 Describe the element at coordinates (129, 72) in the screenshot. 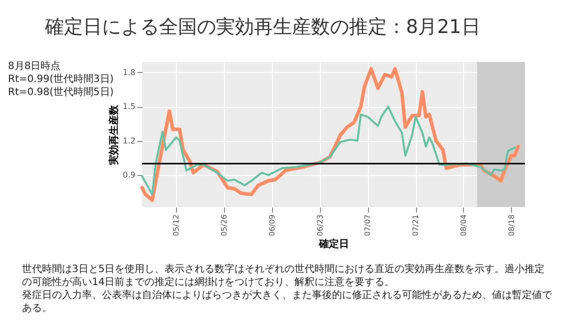

I see `y-tick-label: 1.8` at that location.